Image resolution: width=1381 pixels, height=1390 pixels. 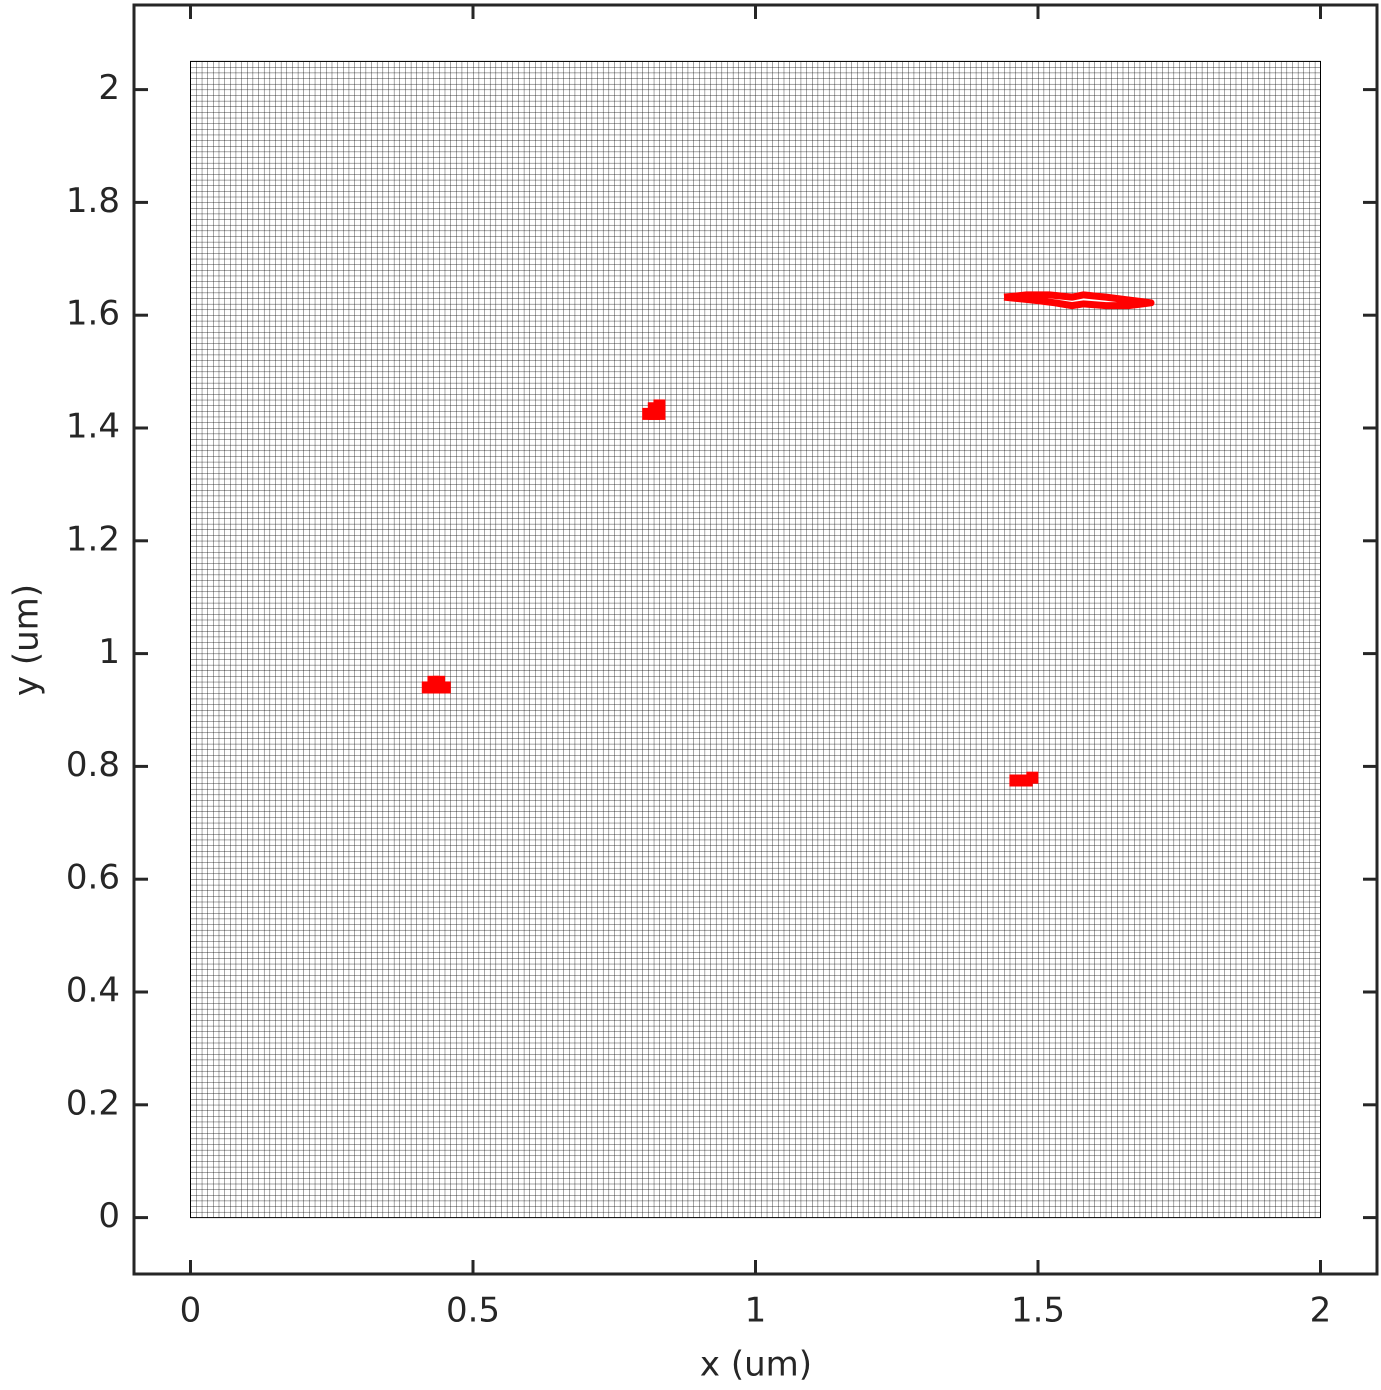 I want to click on y-tick-label: 1, so click(x=109, y=652).